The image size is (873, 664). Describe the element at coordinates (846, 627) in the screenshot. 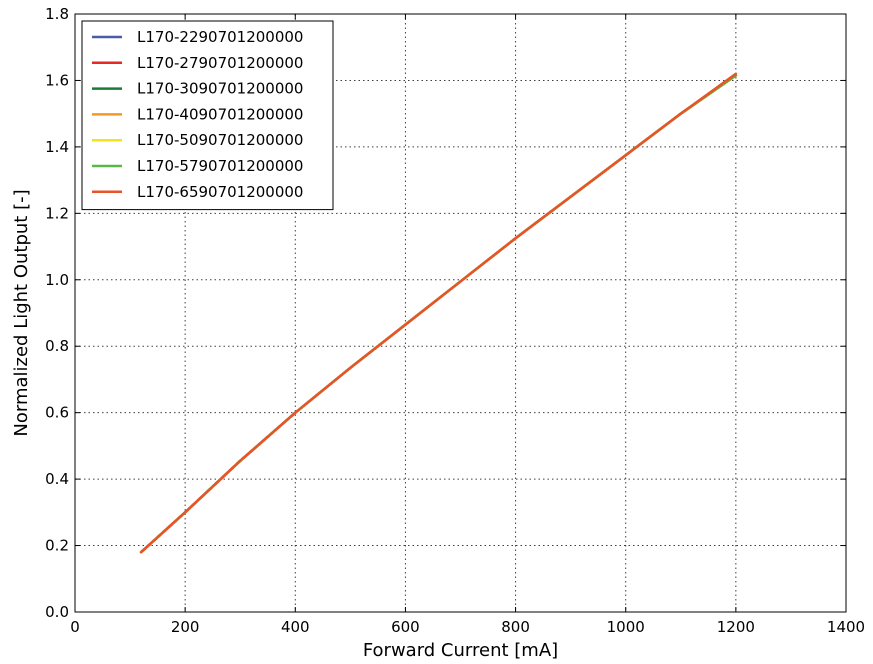

I see `x-tick-label: 1400` at that location.